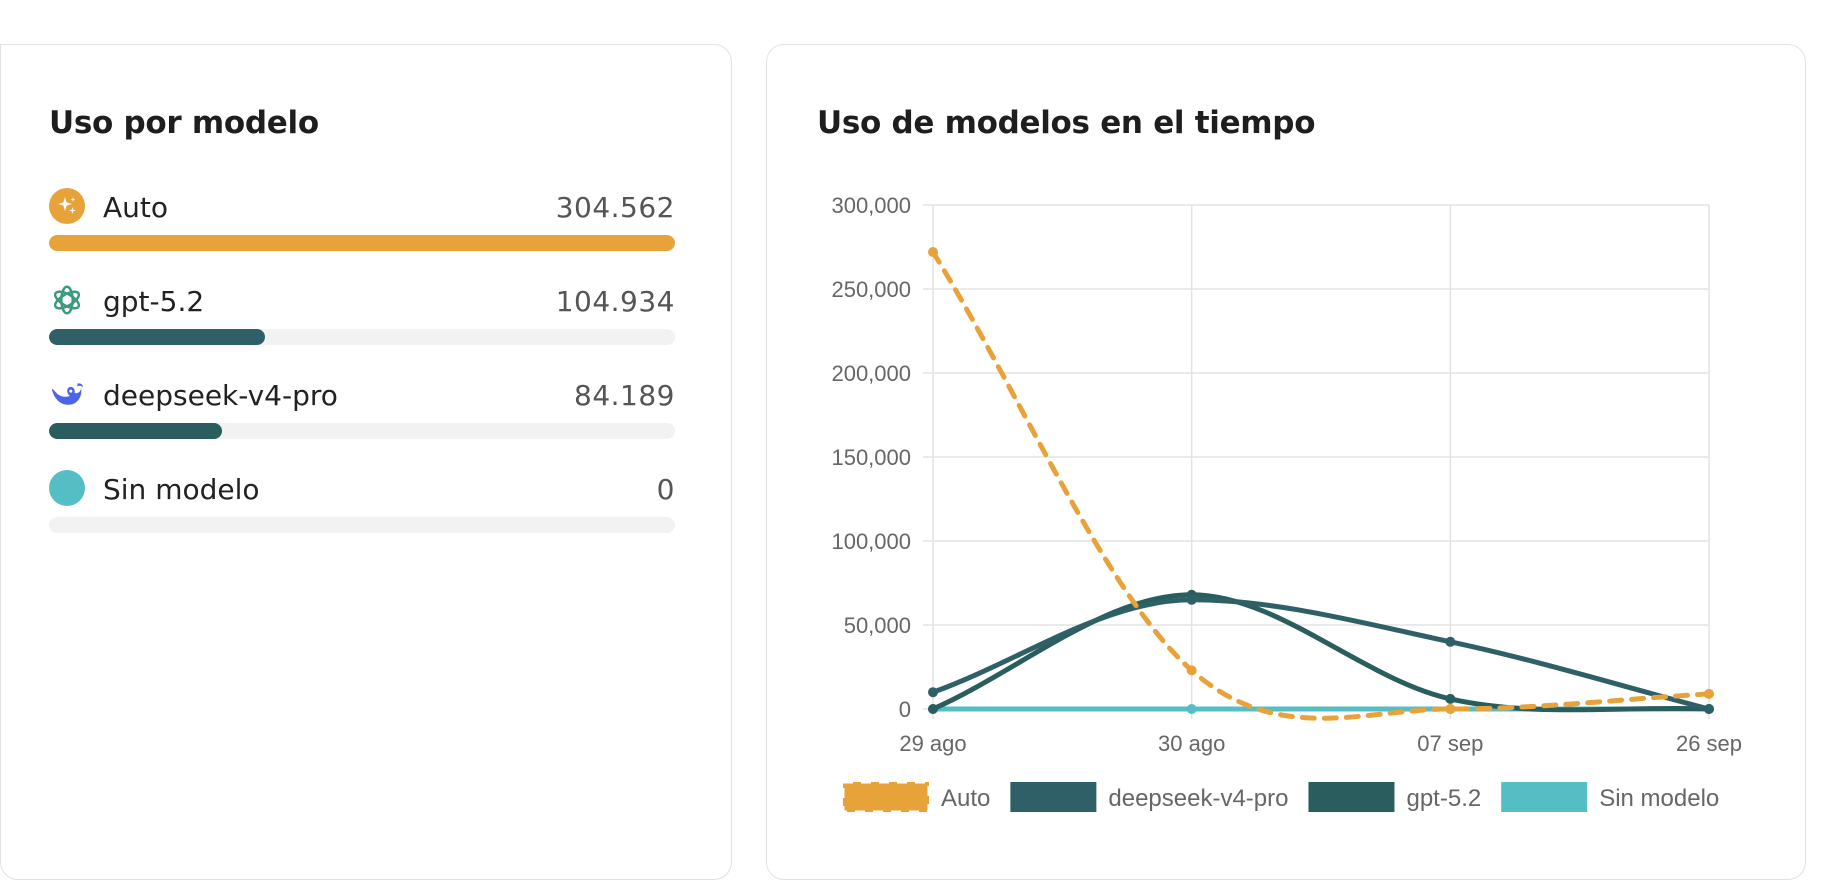 This screenshot has width=1828, height=881. I want to click on x-tick-label: 30 ago, so click(1191, 743).